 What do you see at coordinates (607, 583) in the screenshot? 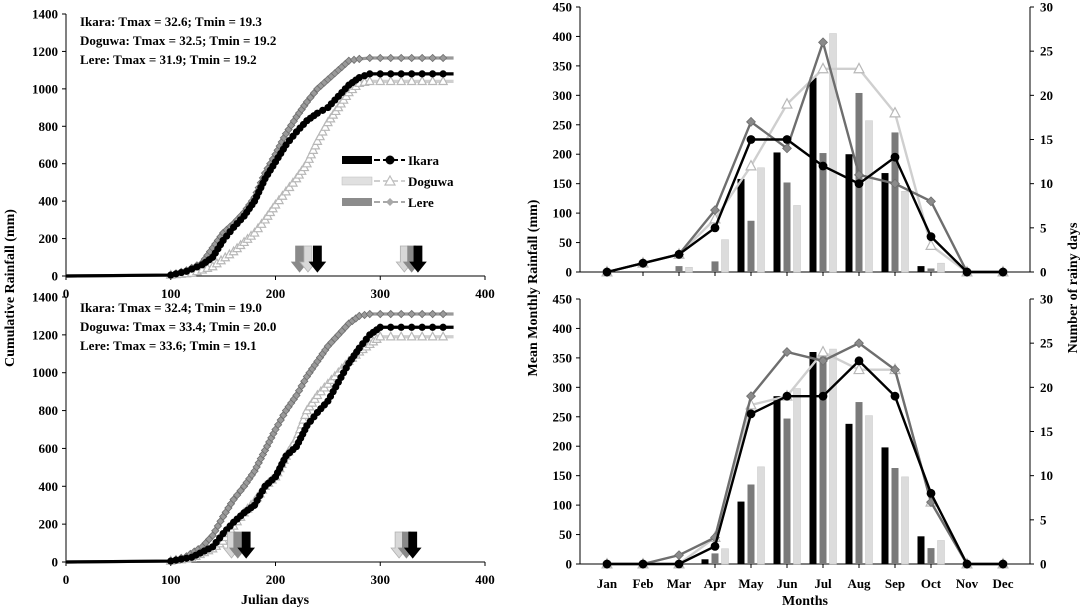
I see `x-tick-label: Jan` at bounding box center [607, 583].